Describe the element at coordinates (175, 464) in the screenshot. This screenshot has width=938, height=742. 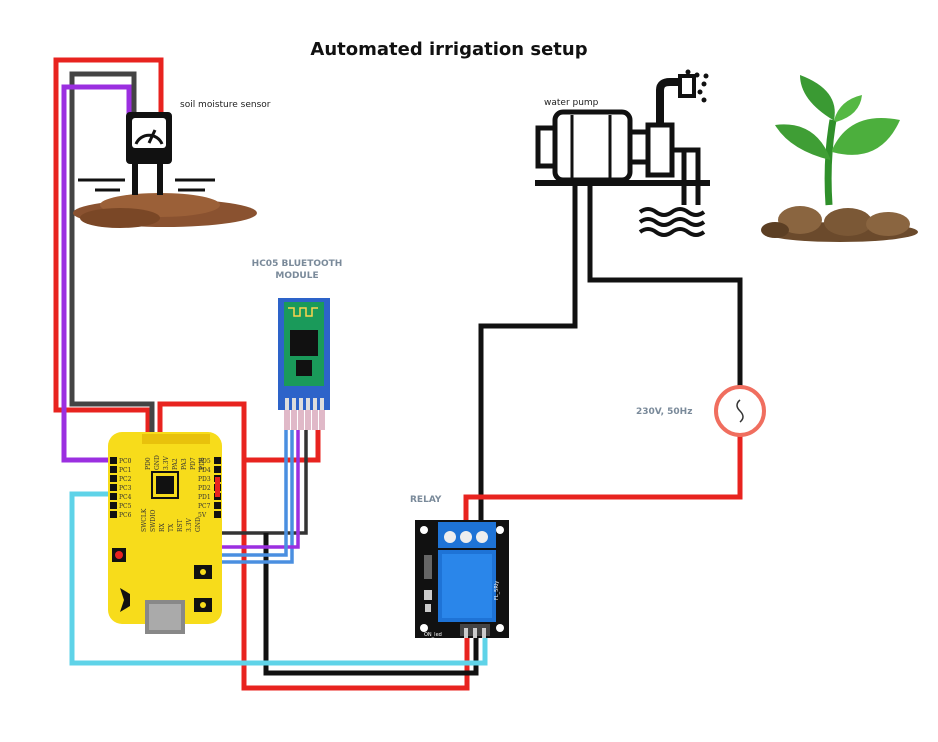
I see `board-pin-top-3: PA2` at that location.